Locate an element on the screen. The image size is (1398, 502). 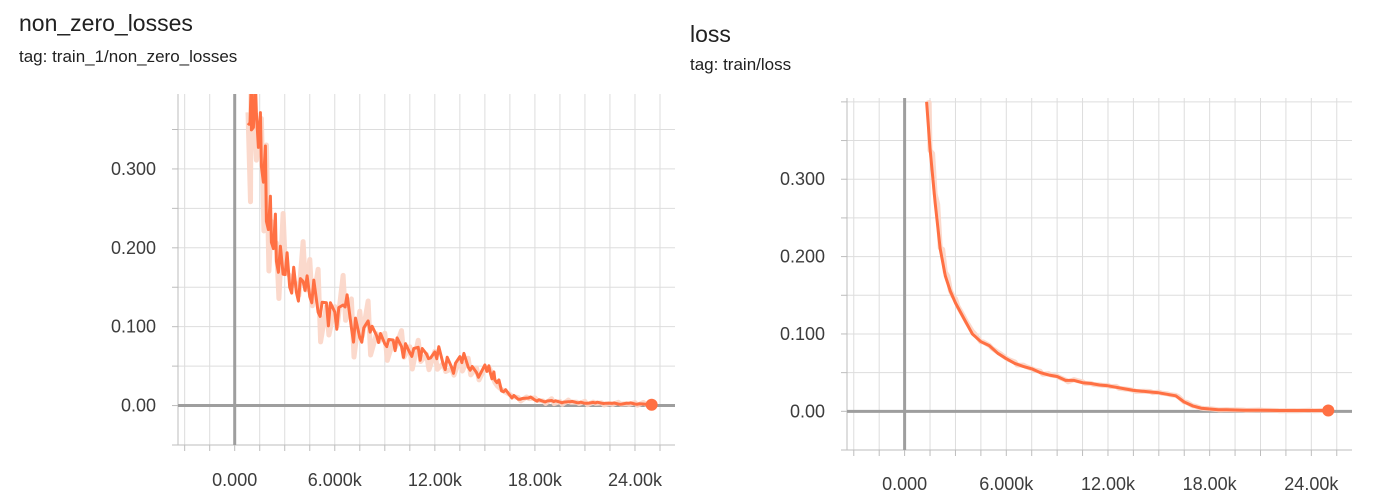
chart-tag: tag: train_1/non_zero_losses is located at coordinates (128, 56).